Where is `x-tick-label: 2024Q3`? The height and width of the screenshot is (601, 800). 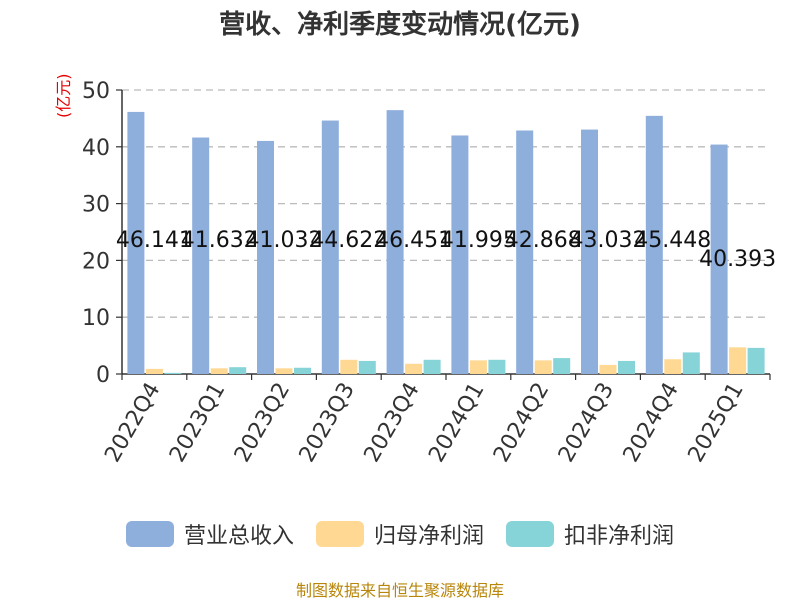 x-tick-label: 2024Q3 is located at coordinates (586, 423).